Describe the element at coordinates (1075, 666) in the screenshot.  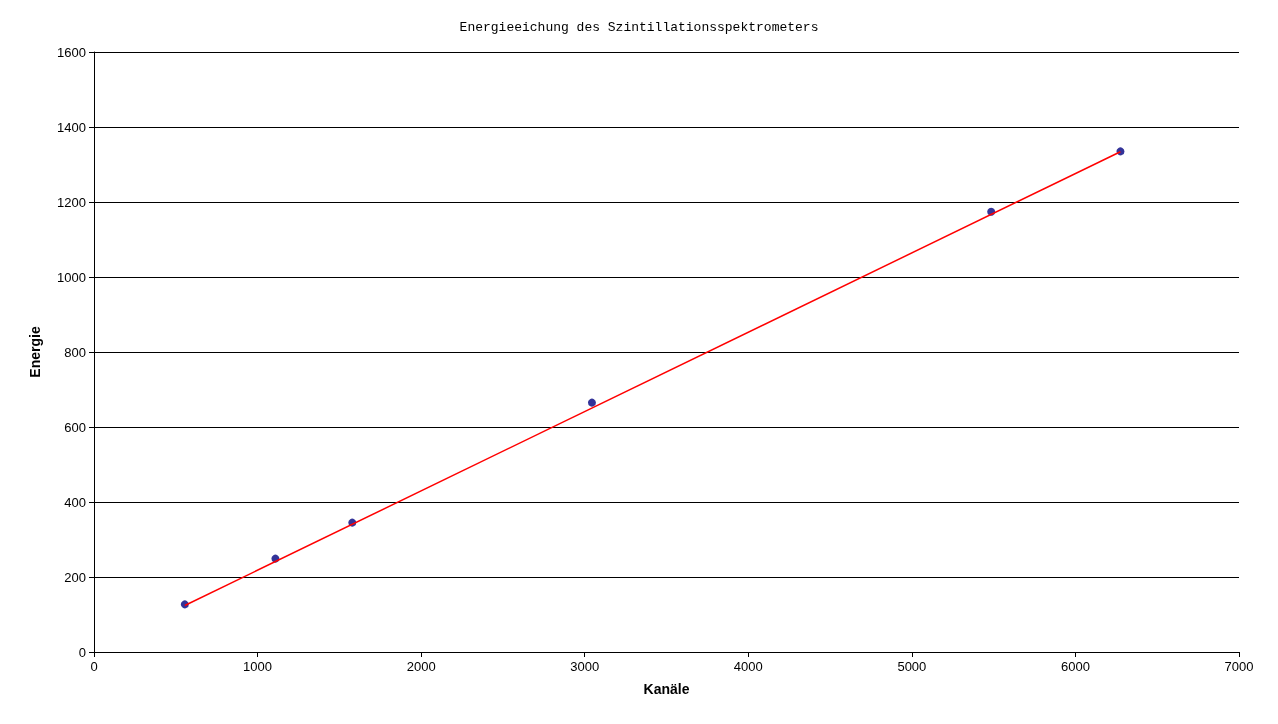
I see `x-tick-label: 6000` at that location.